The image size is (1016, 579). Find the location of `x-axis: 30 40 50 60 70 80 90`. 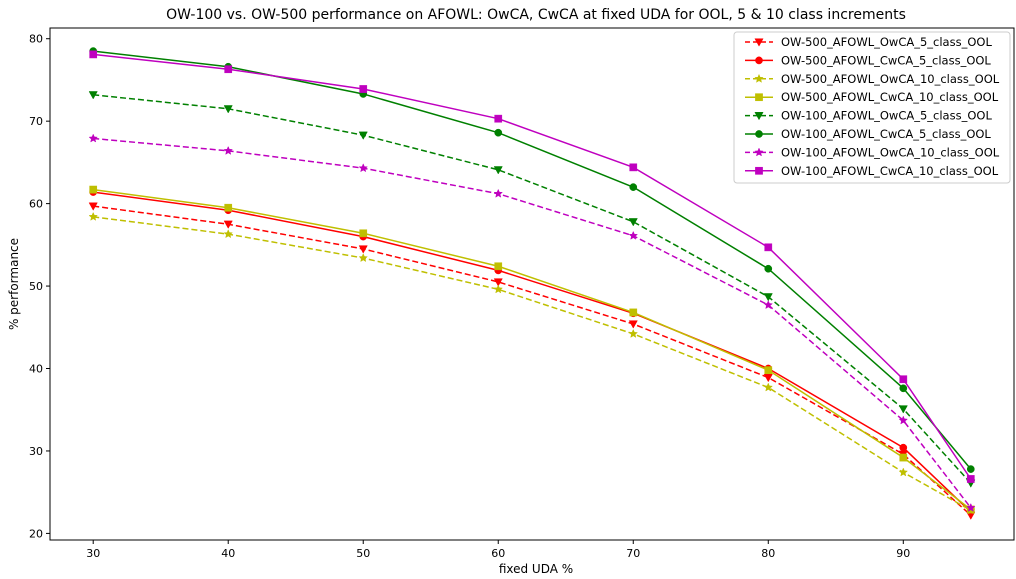

x-axis: 30 40 50 60 70 80 90 is located at coordinates (498, 550).